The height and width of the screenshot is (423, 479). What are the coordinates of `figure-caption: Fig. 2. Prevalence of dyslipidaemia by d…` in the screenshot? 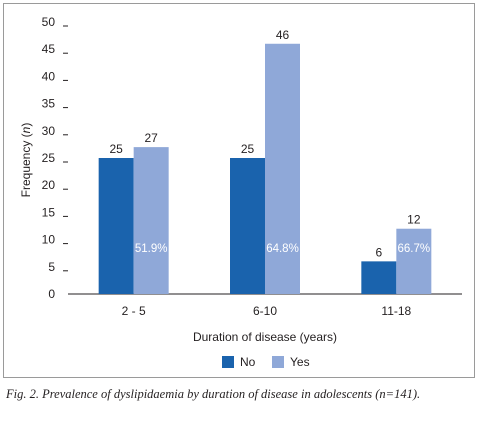 It's located at (213, 394).